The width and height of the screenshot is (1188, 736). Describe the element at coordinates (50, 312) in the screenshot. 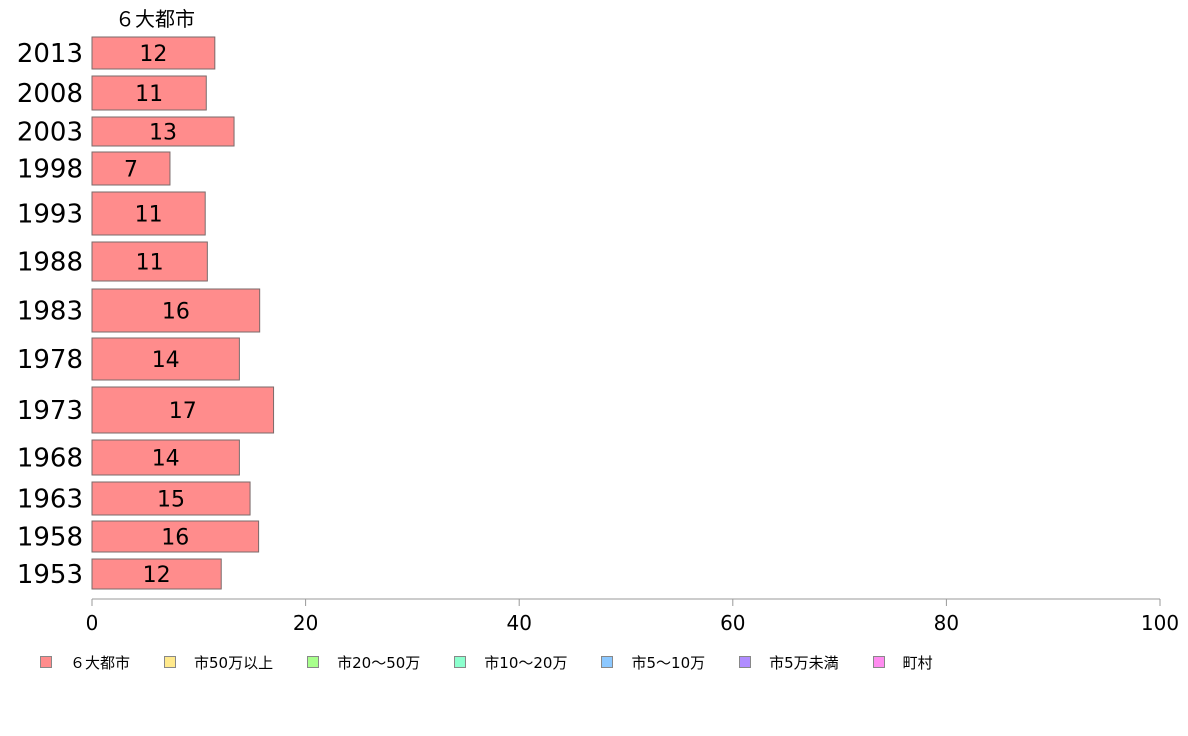

I see `category-label: 1983` at that location.